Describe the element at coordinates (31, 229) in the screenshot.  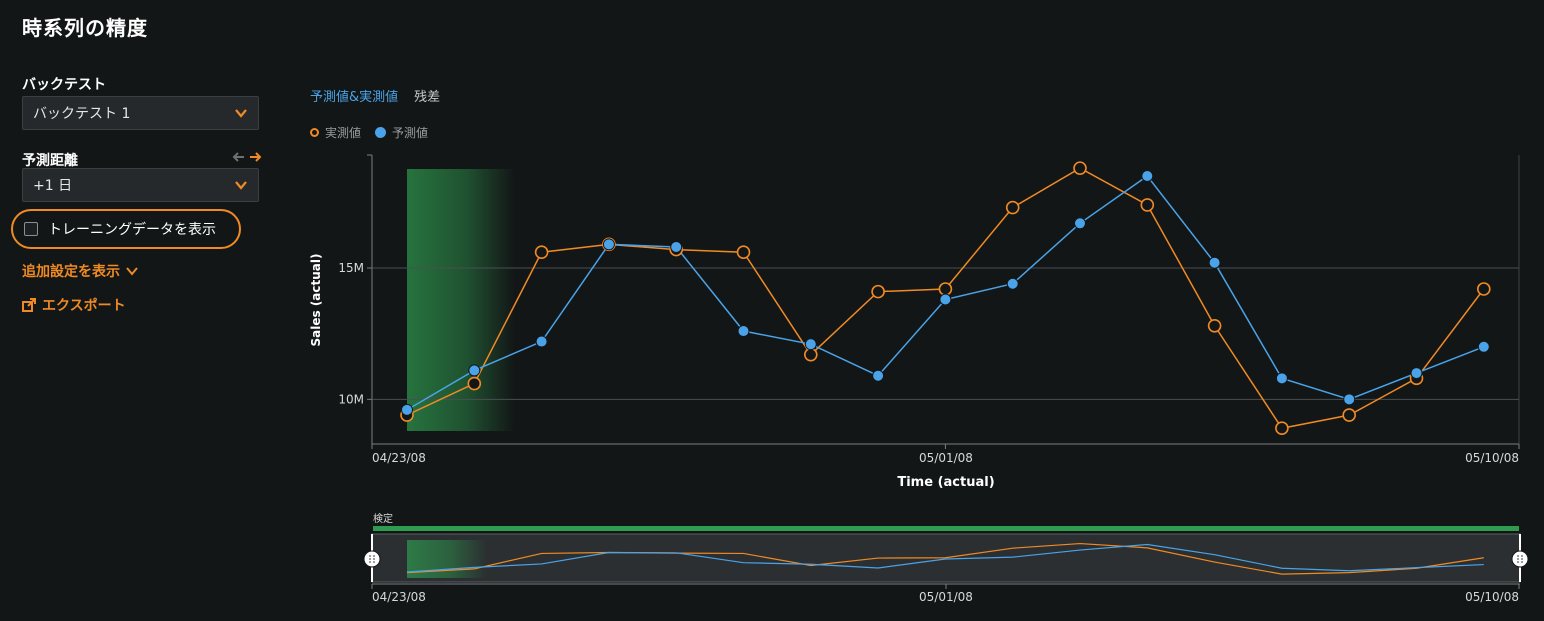
I see `show-training-checkbox` at that location.